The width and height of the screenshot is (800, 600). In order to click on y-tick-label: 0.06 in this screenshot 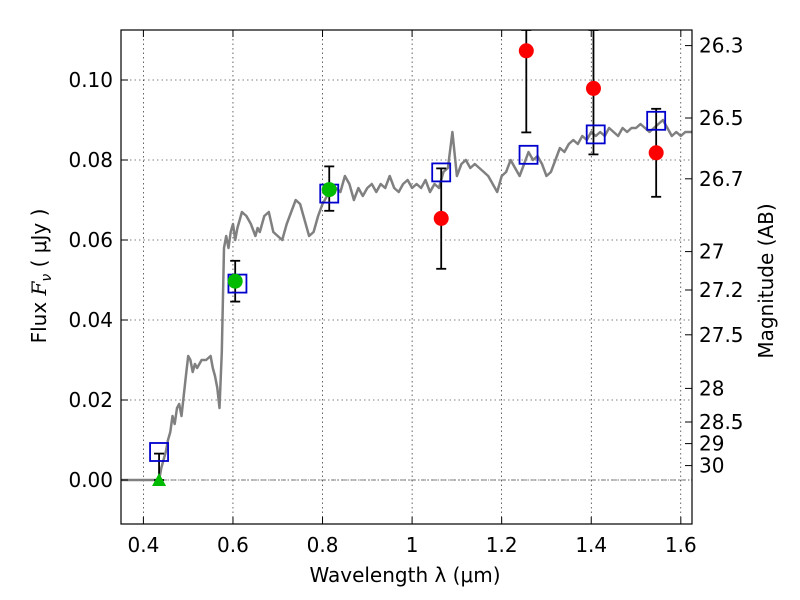, I will do `click(90, 240)`.